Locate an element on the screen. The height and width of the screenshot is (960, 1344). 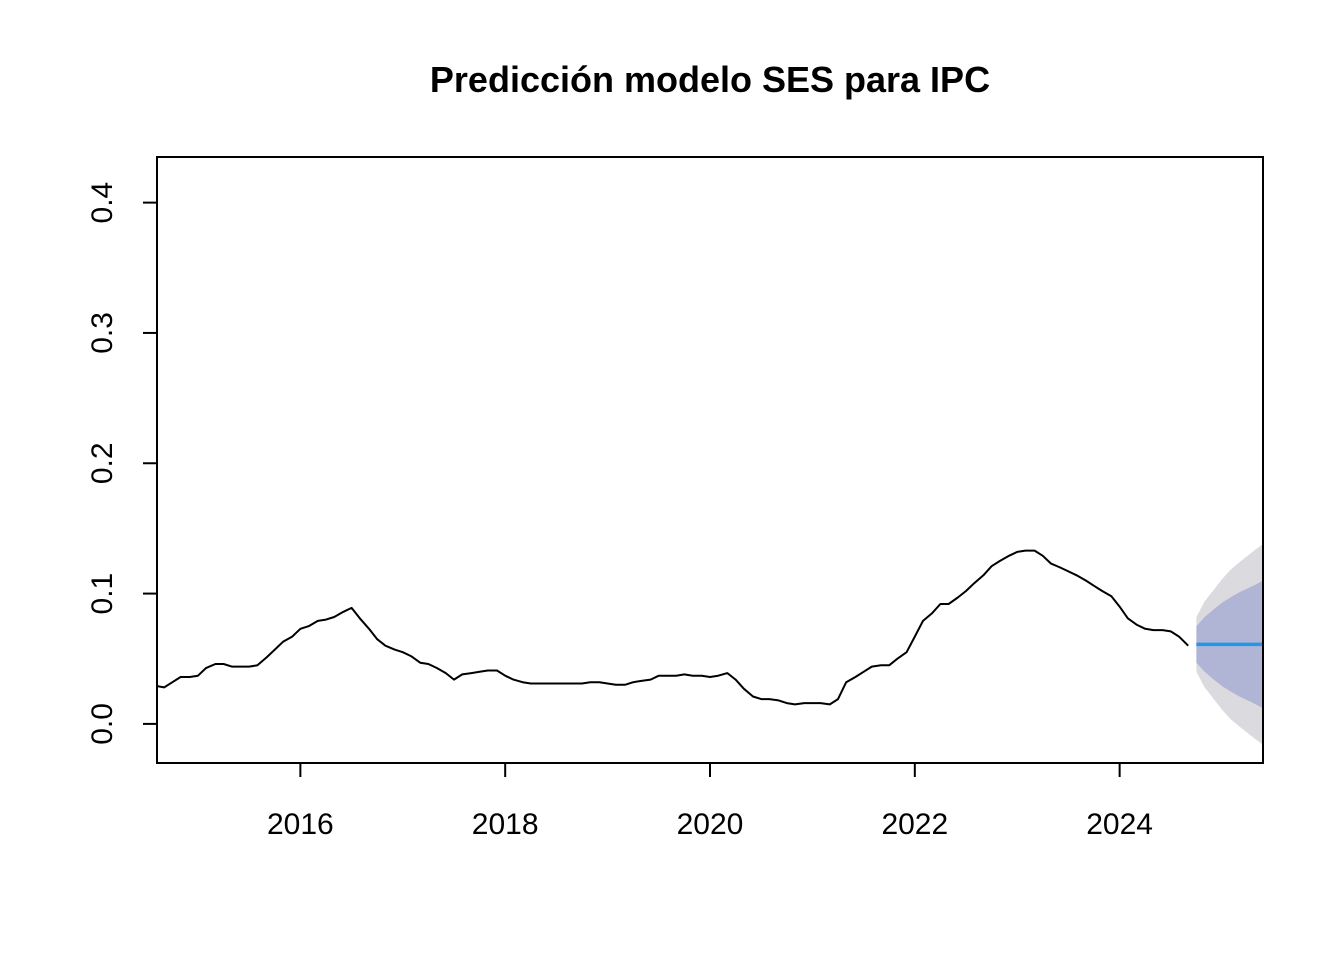
series-lines is located at coordinates (710, 627).